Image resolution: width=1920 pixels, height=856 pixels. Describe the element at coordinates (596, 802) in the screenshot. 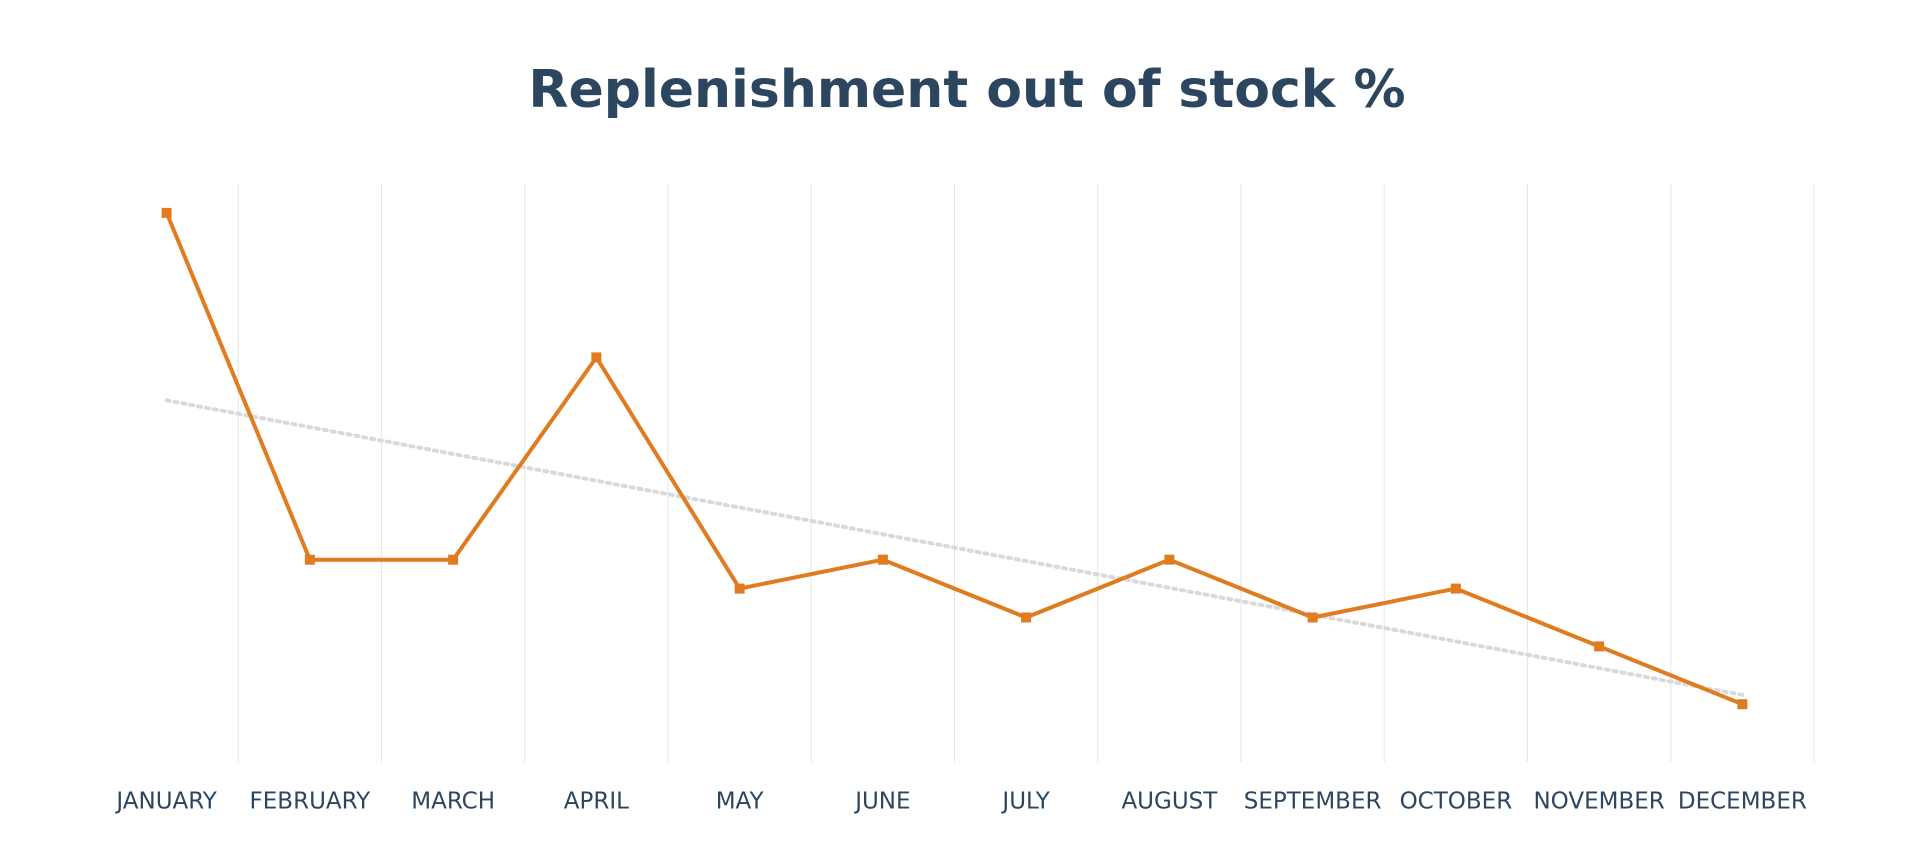

I see `x-tick-label: APRIL` at that location.